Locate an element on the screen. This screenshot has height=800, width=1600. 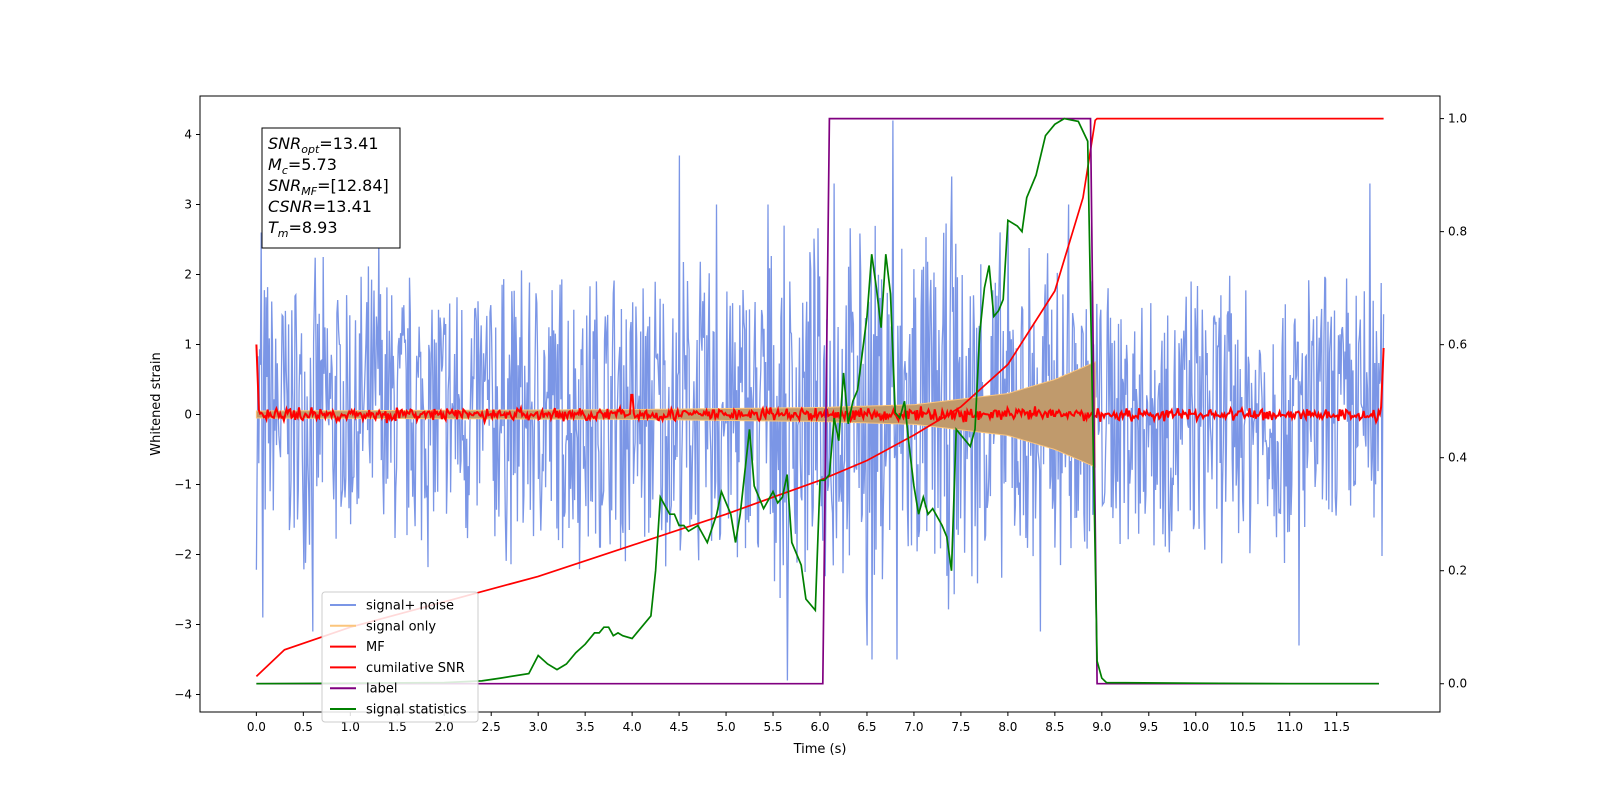
x-tick-label: 4.0 is located at coordinates (632, 727).